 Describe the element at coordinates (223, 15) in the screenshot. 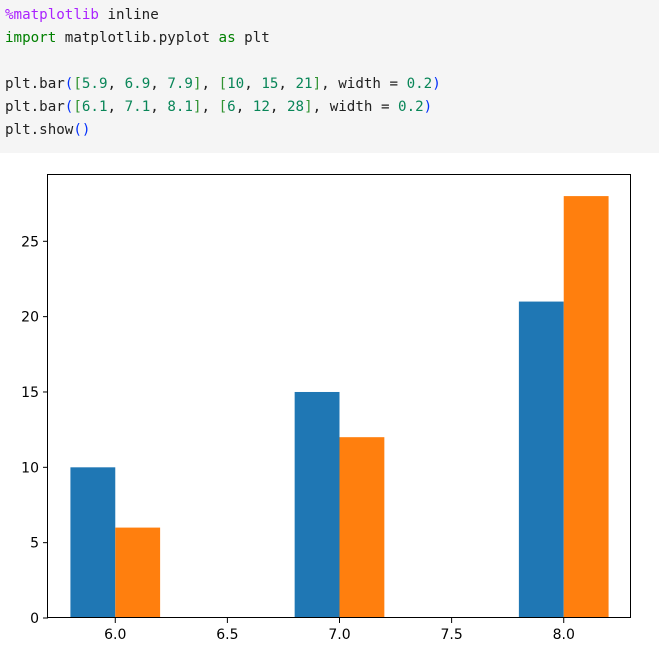

I see `code-line: %matplotlib inline` at that location.